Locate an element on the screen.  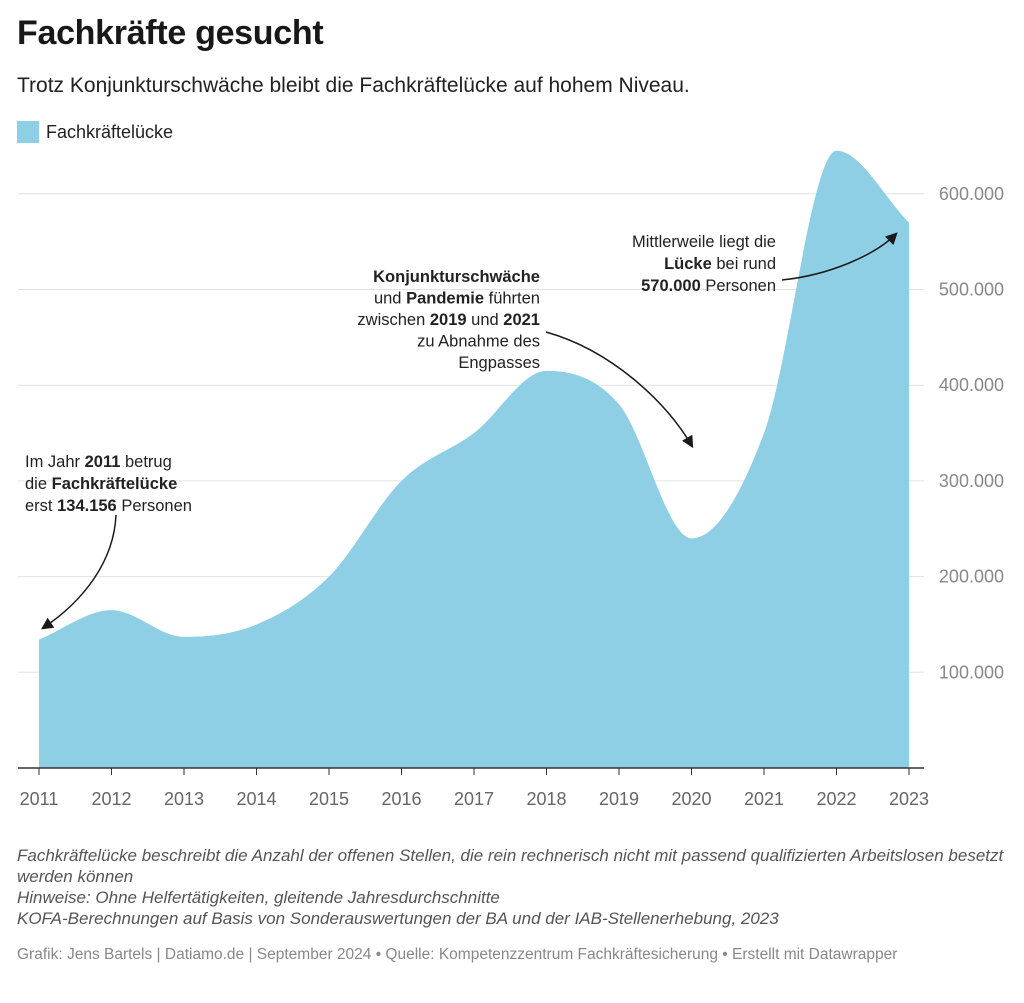
x-tick-label: 2021 is located at coordinates (764, 799).